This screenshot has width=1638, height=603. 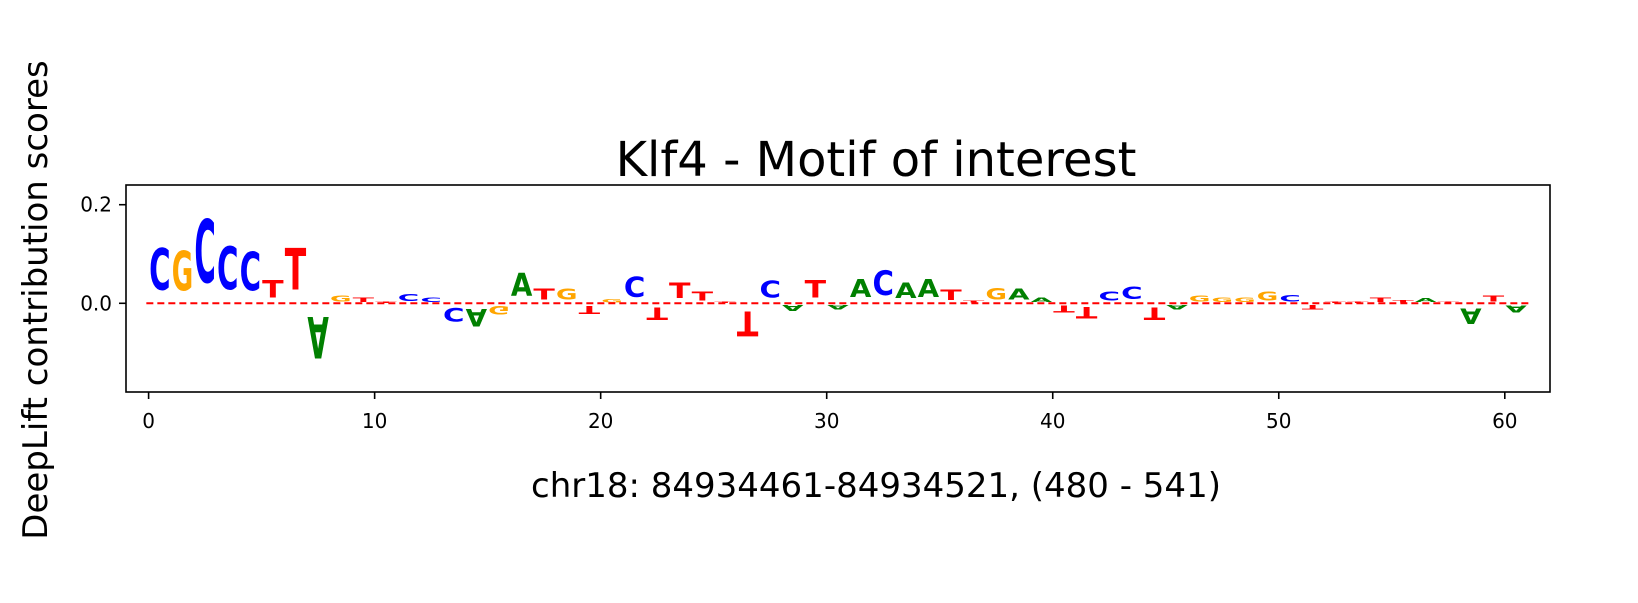 I want to click on y-axis: 0.0 0.2, so click(x=103, y=254).